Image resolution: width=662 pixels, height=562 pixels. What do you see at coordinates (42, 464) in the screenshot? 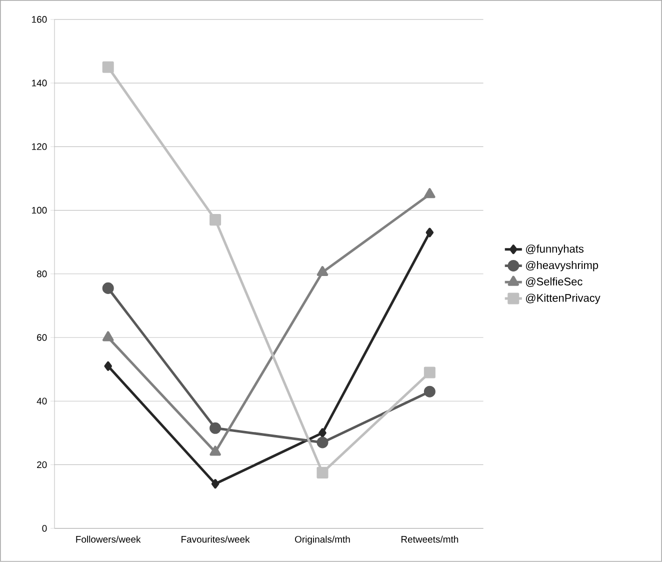
I see `y-tick-label: 20` at bounding box center [42, 464].